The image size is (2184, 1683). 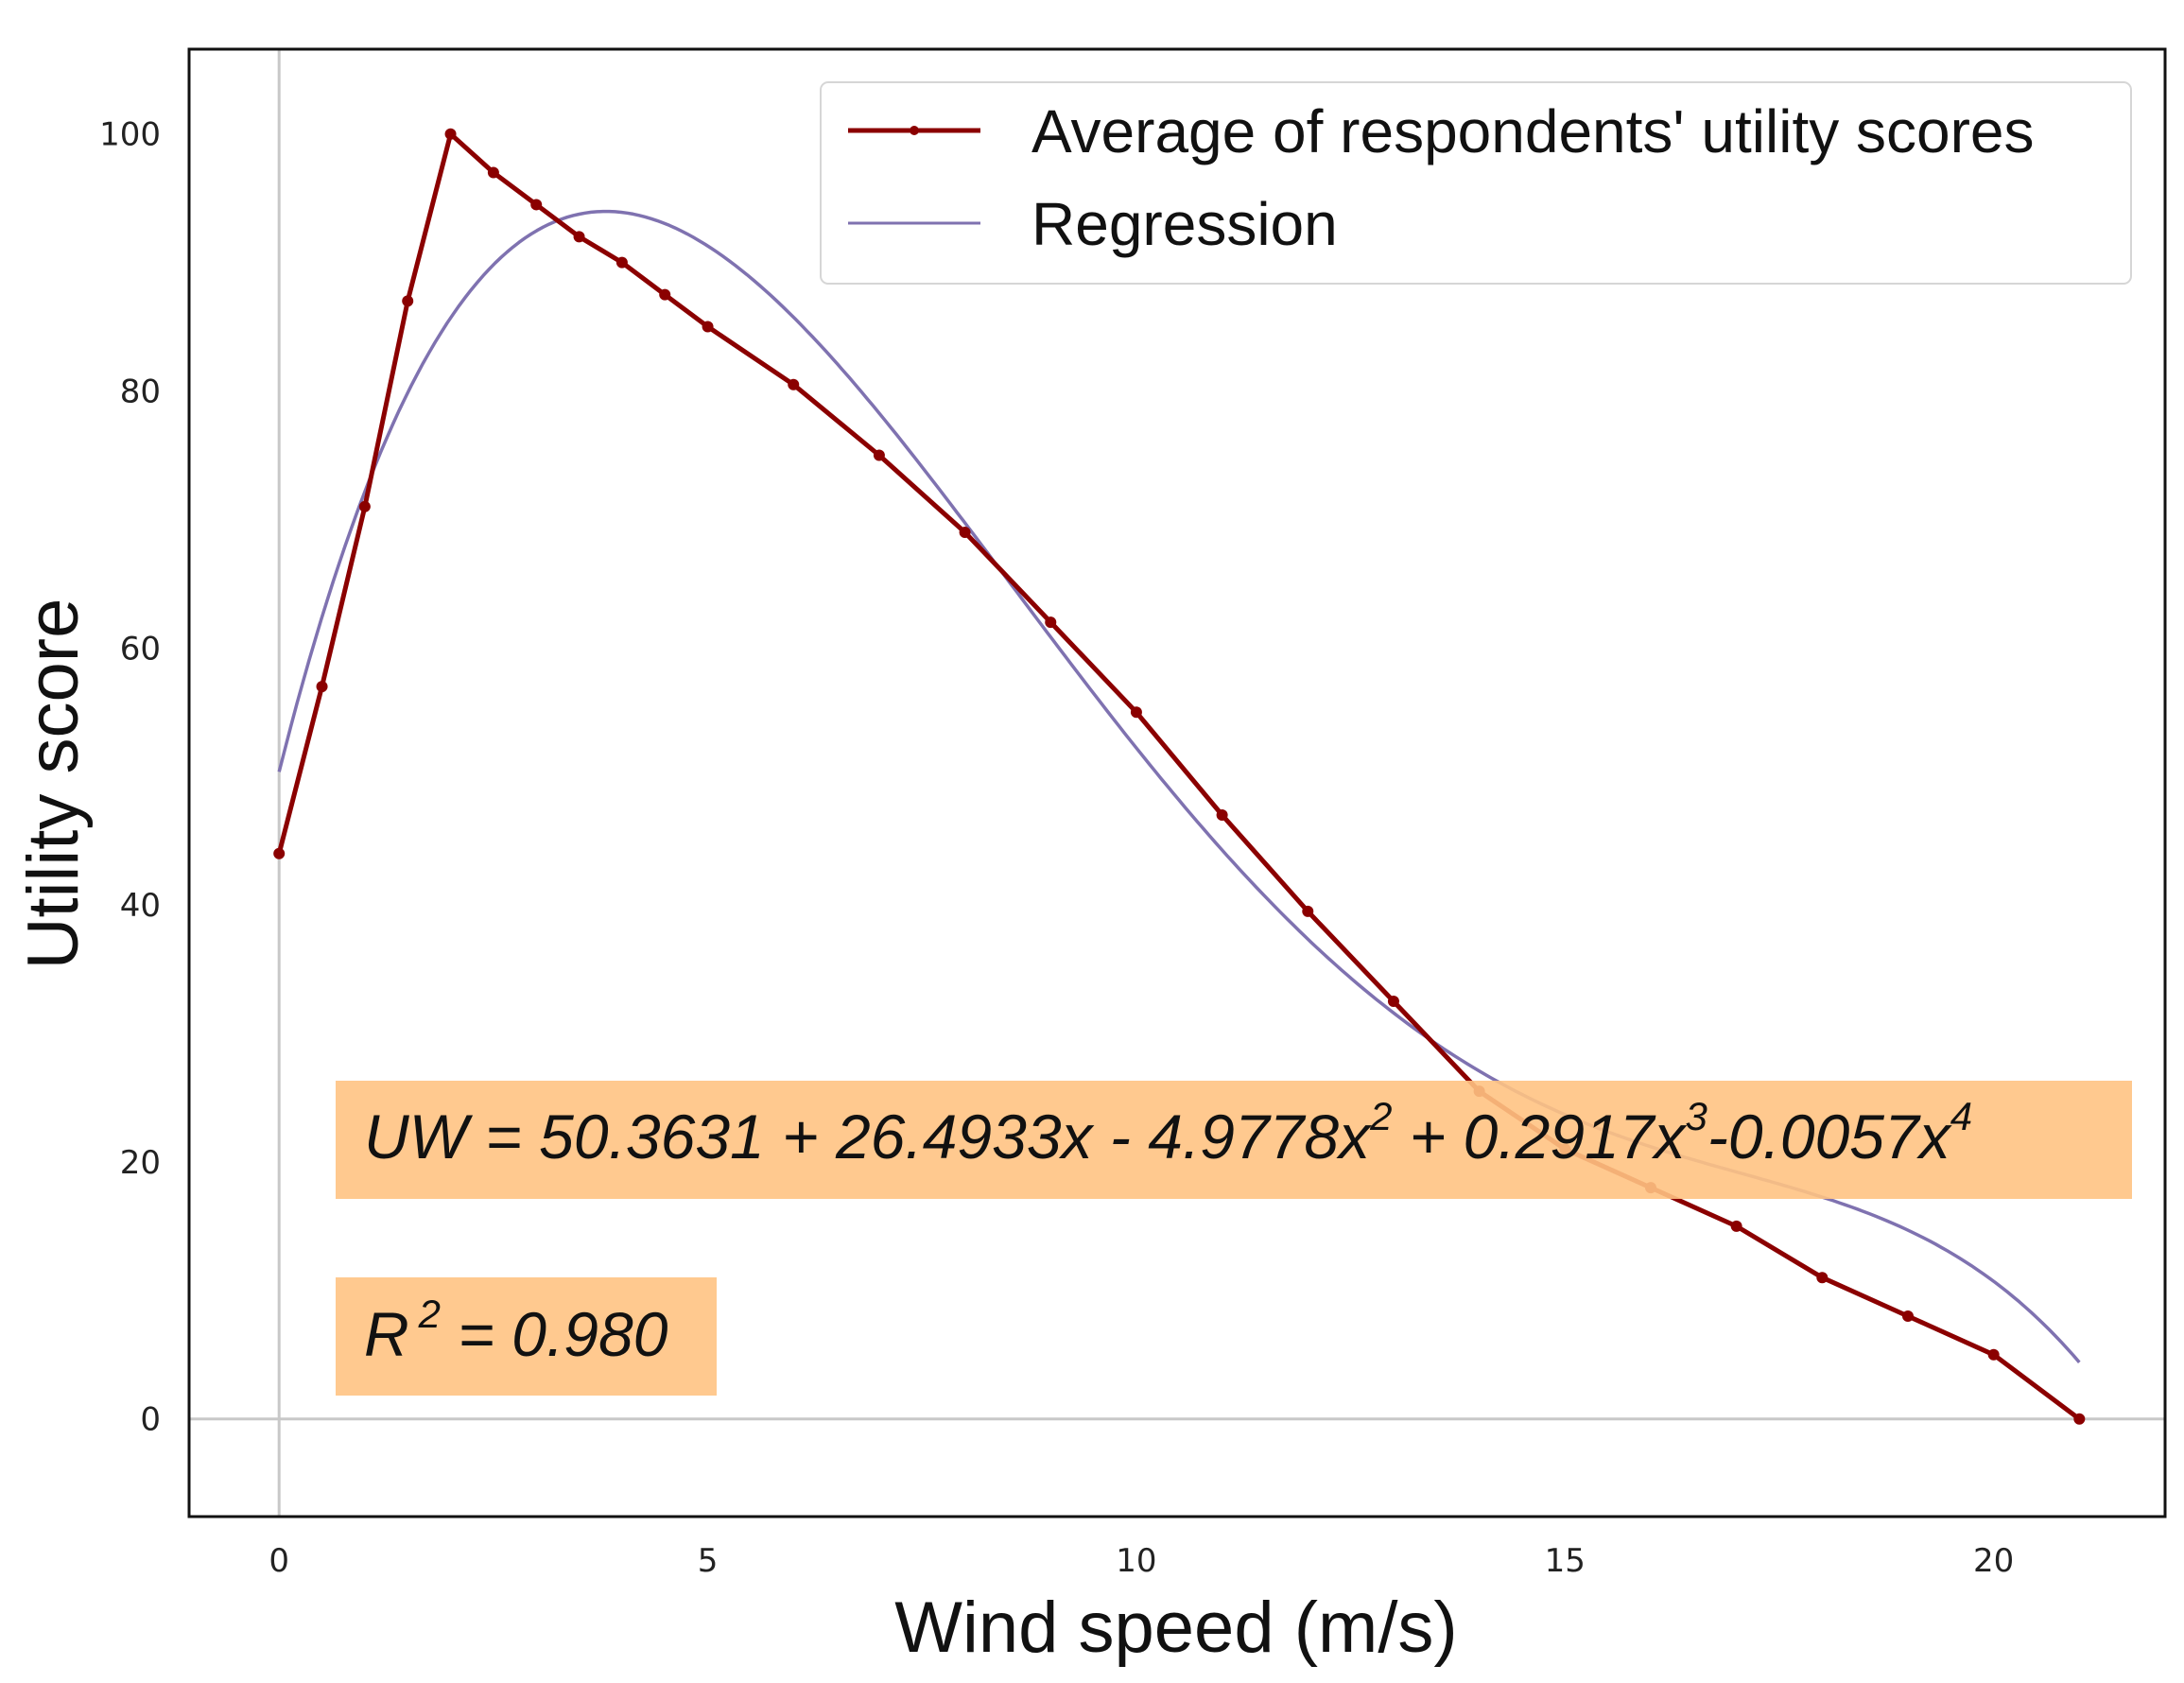 What do you see at coordinates (1696, 1116) in the screenshot?
I see `equation-exponent-3: 3` at bounding box center [1696, 1116].